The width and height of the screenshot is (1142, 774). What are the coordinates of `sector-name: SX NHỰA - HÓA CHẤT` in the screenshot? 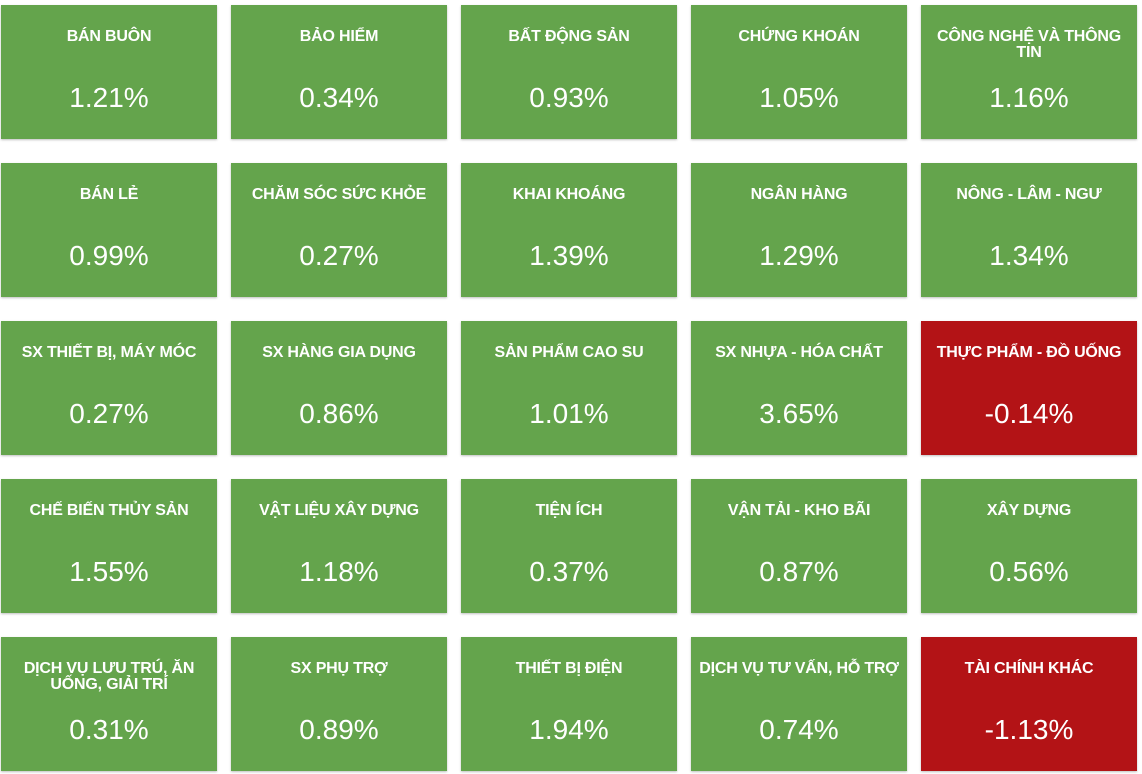 It's located at (799, 352).